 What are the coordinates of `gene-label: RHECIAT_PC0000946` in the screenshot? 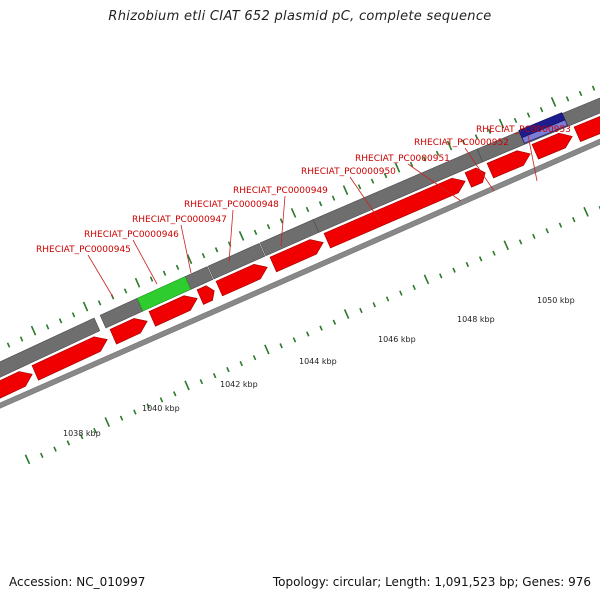 It's located at (131, 235).